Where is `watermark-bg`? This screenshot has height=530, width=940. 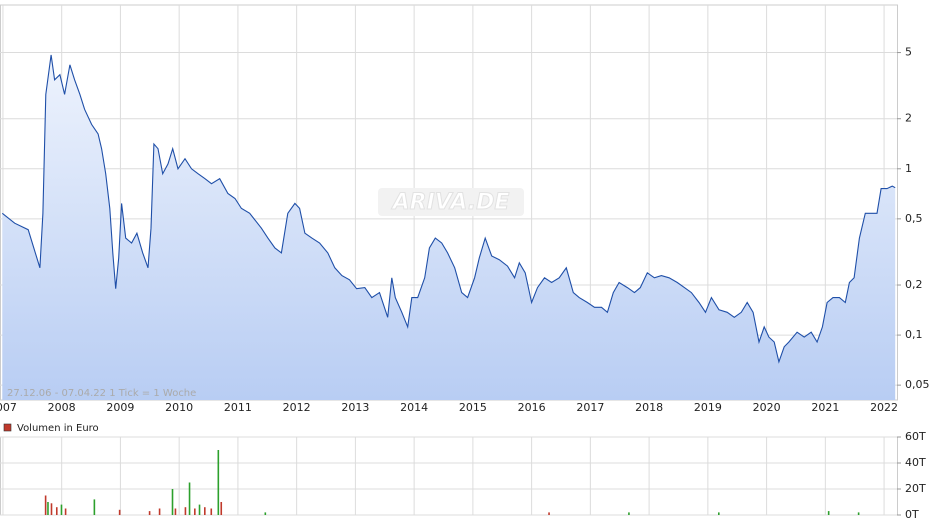
watermark-bg is located at coordinates (451, 202).